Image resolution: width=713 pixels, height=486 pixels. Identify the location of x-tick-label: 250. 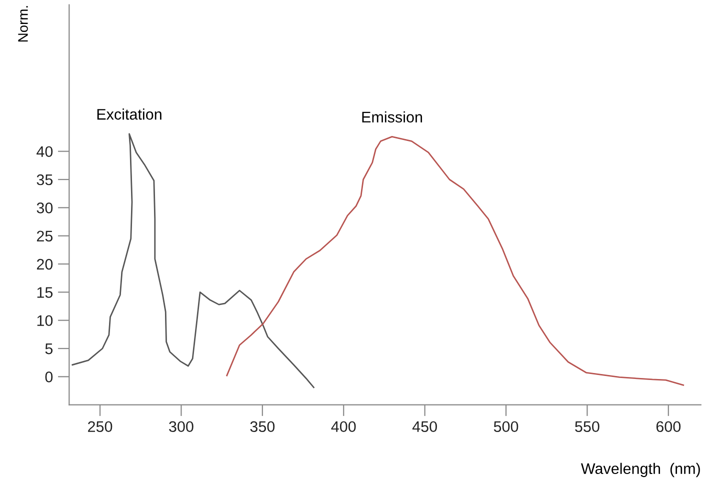
(100, 426).